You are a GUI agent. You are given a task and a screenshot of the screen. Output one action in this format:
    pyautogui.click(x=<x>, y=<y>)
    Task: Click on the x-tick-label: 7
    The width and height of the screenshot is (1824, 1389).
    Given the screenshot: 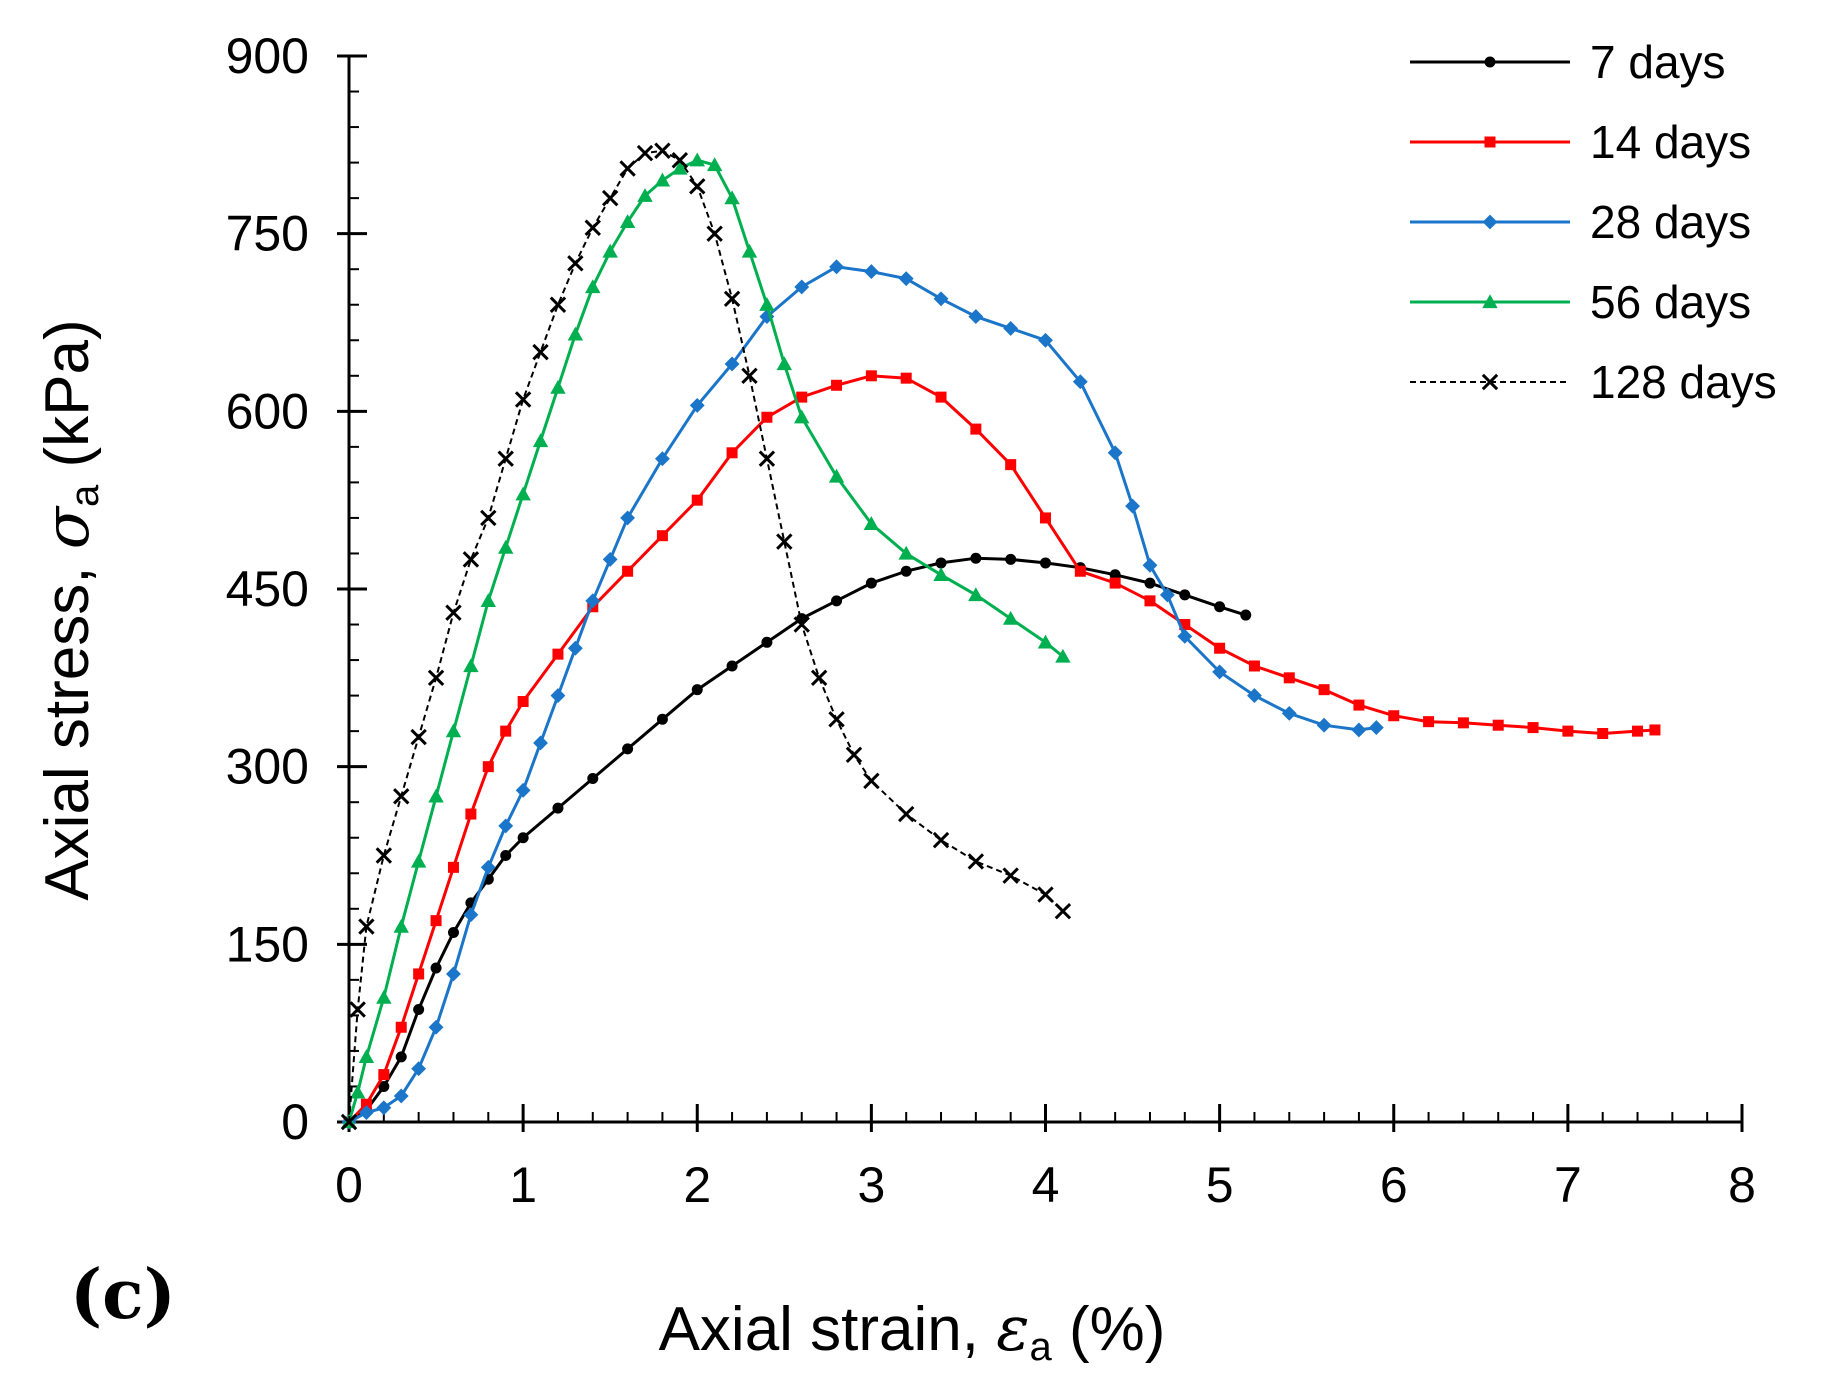 What is the action you would take?
    pyautogui.click(x=1568, y=1185)
    